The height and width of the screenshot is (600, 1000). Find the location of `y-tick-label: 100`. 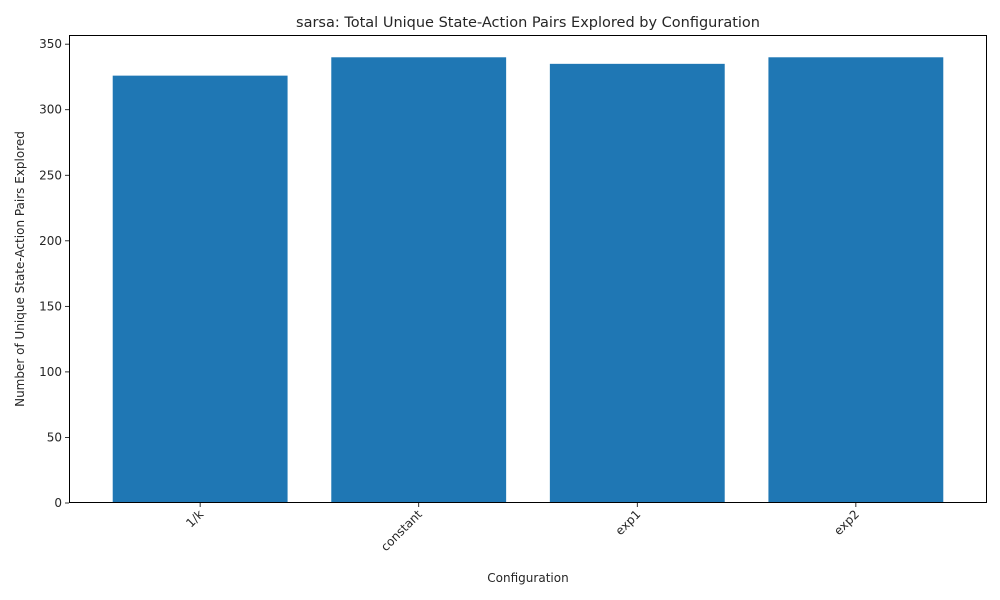

y-tick-label: 100 is located at coordinates (50, 372).